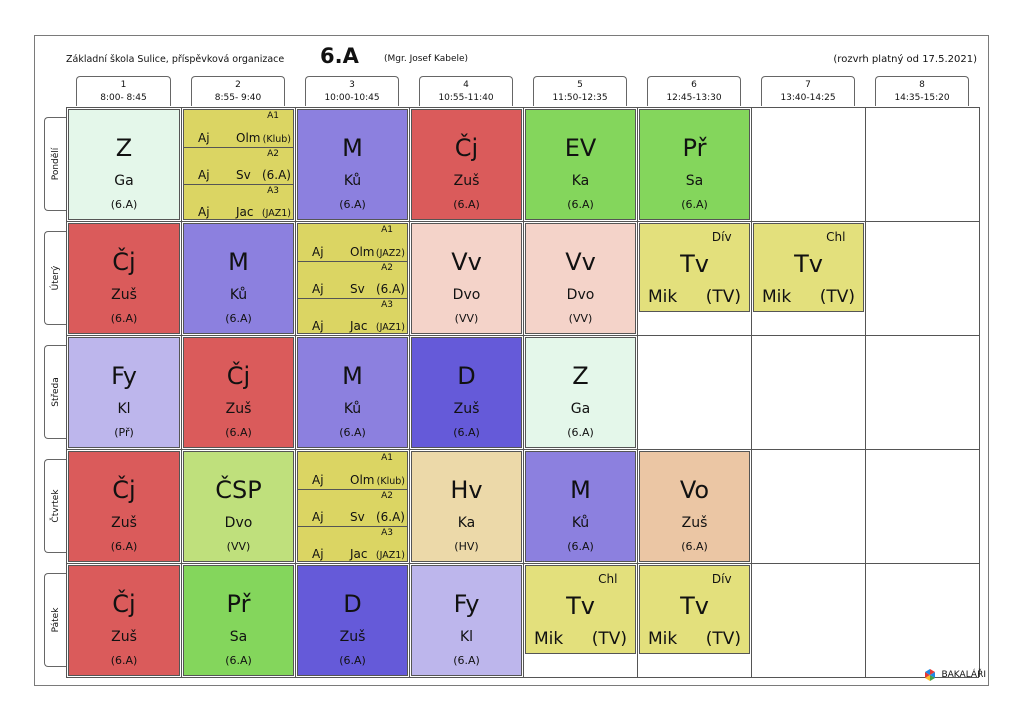 The width and height of the screenshot is (1024, 724). I want to click on lesson-cell: Vo Zuš (6.A), so click(694, 506).